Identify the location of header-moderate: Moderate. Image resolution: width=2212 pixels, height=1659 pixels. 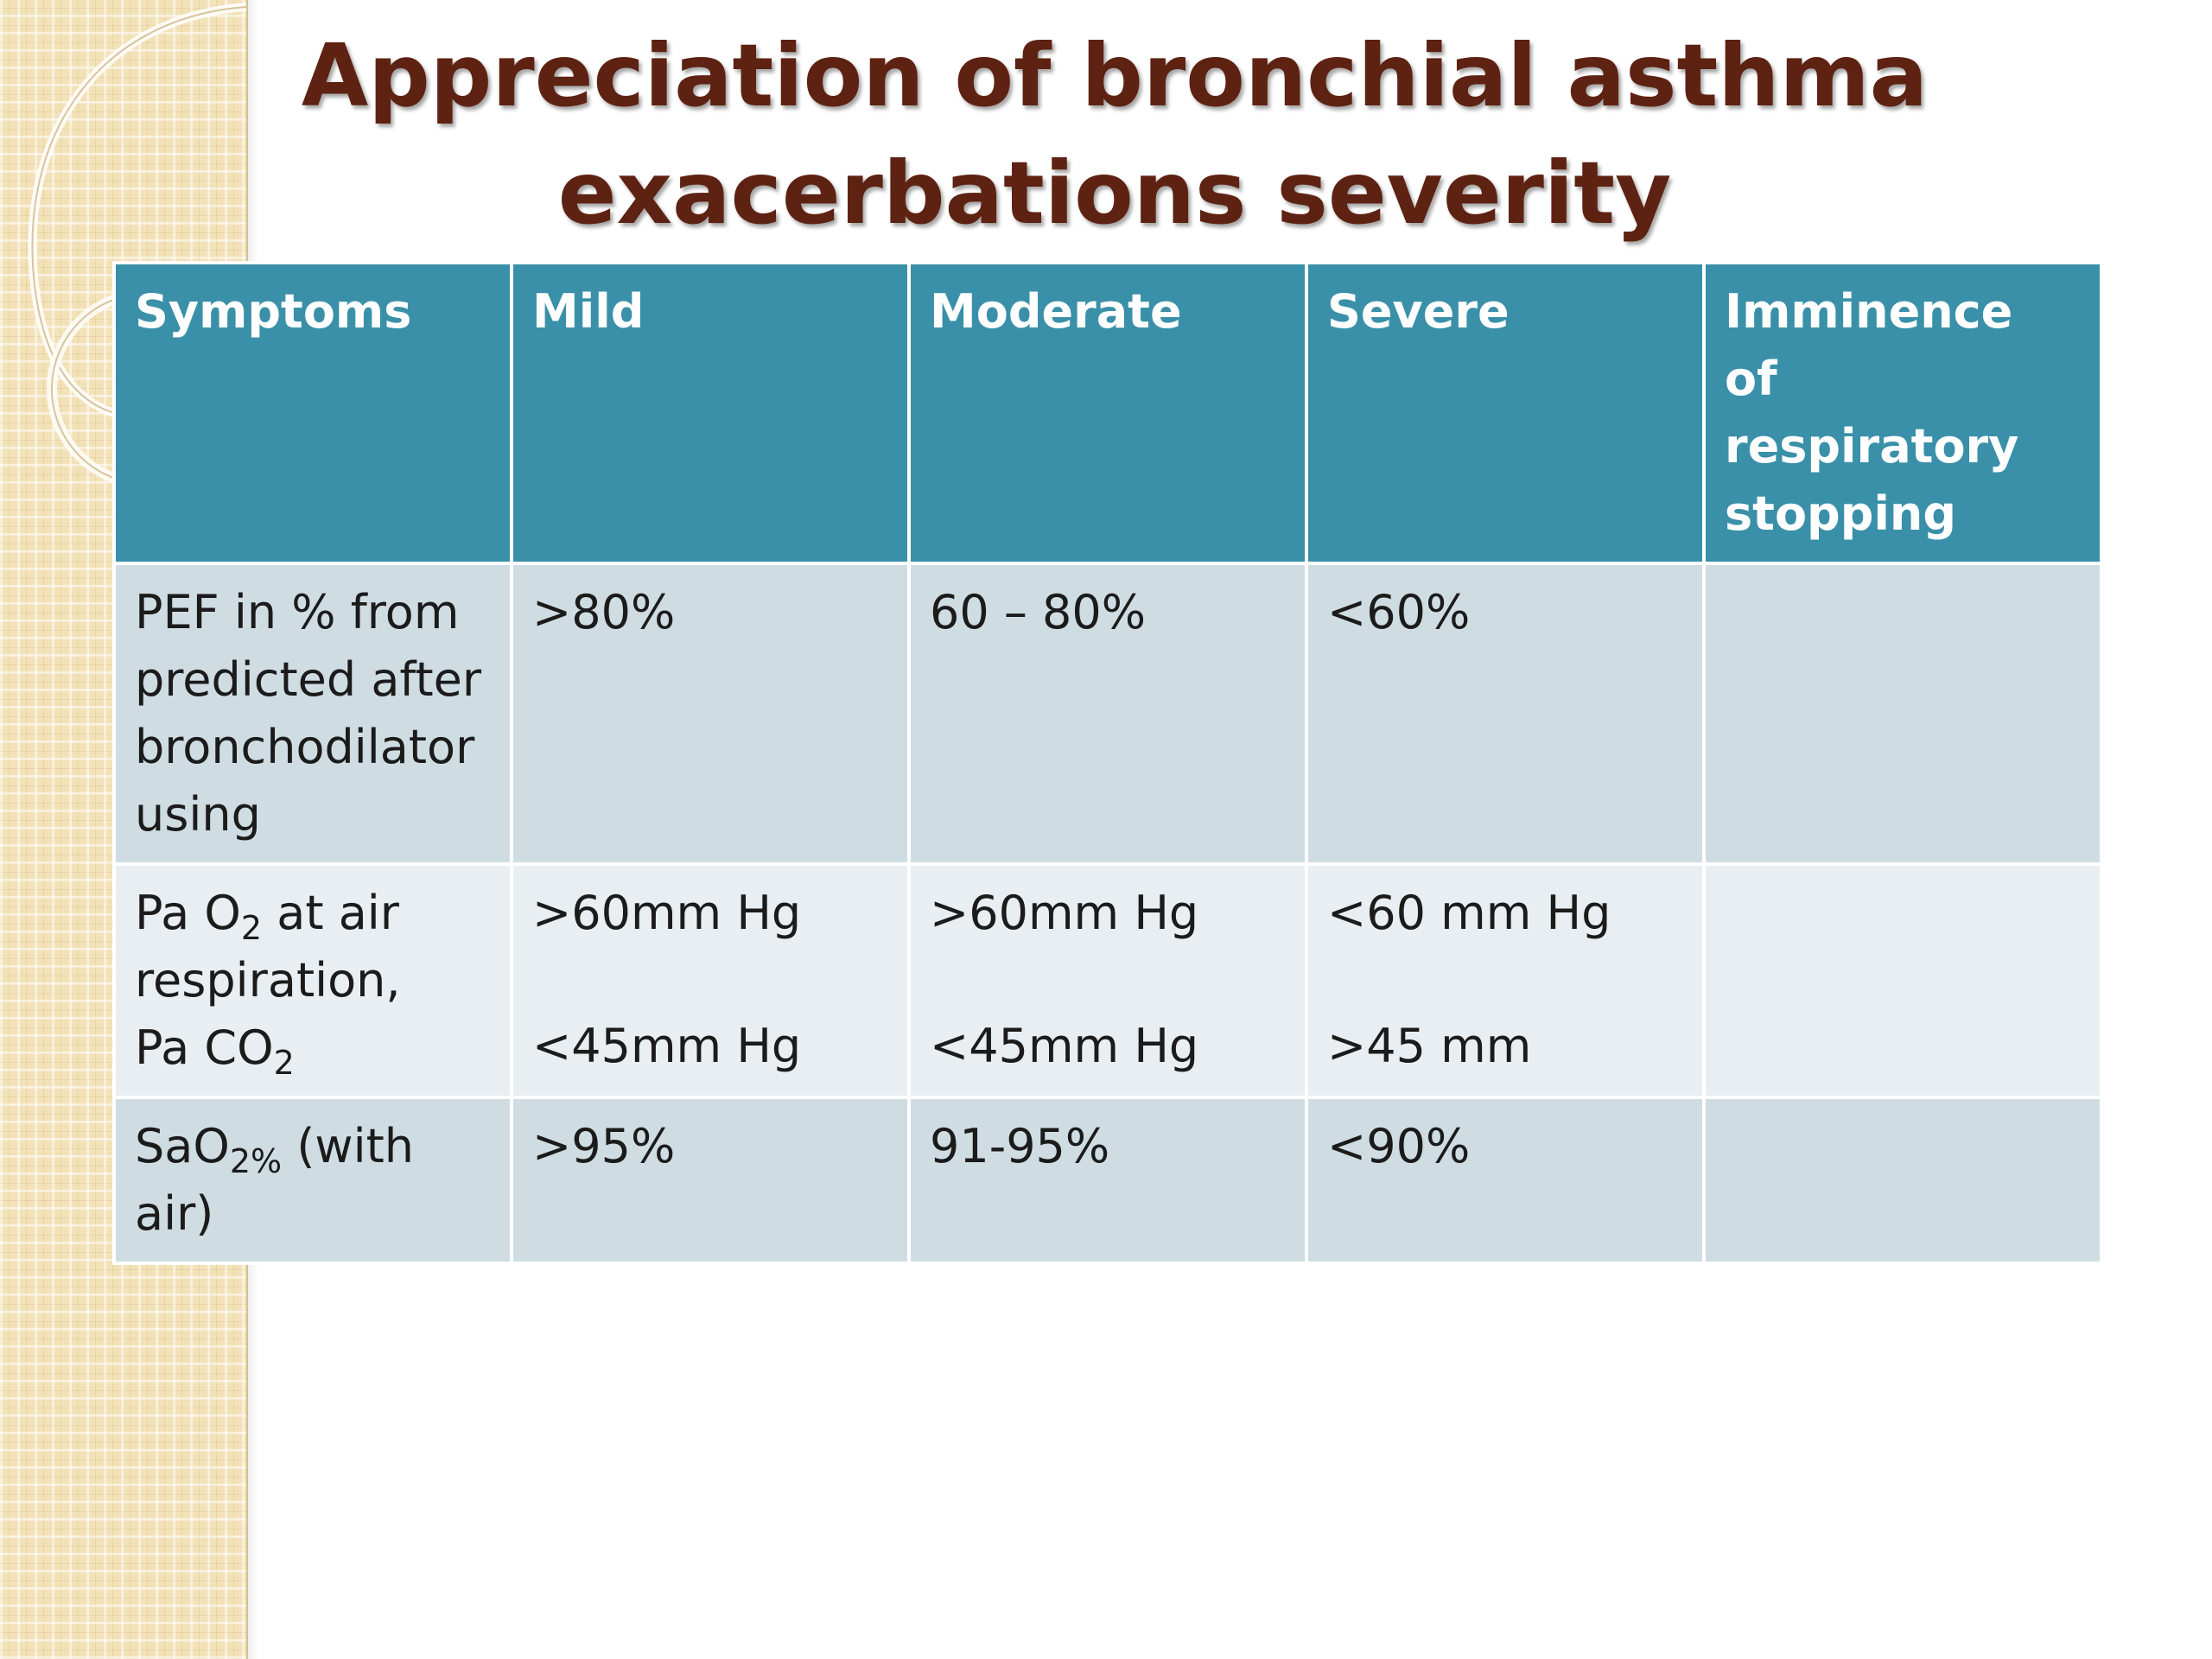
(1107, 413).